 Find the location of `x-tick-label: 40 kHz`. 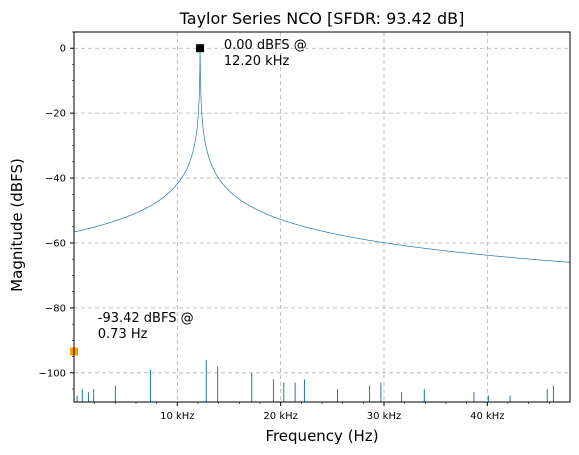

x-tick-label: 40 kHz is located at coordinates (487, 416).